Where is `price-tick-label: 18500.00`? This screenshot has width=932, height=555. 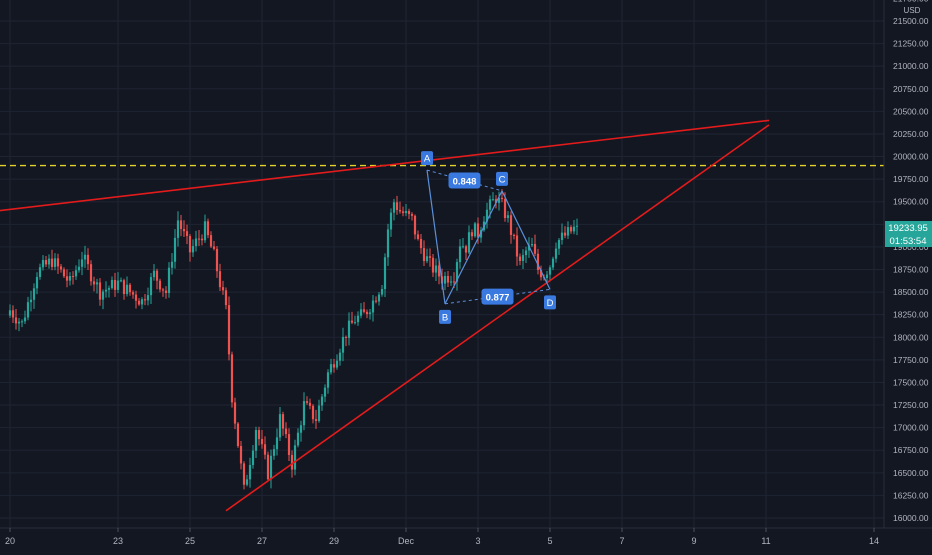
price-tick-label: 18500.00 is located at coordinates (911, 292).